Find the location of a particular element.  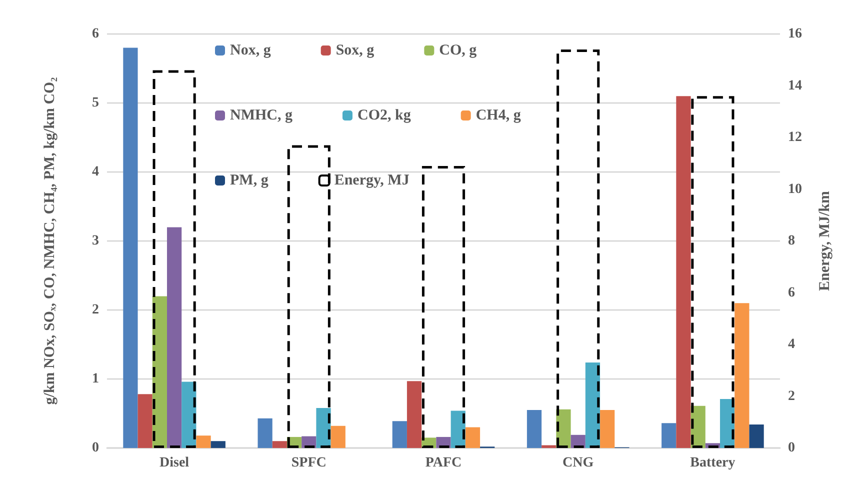

y-tick-label: 1 is located at coordinates (95, 379).